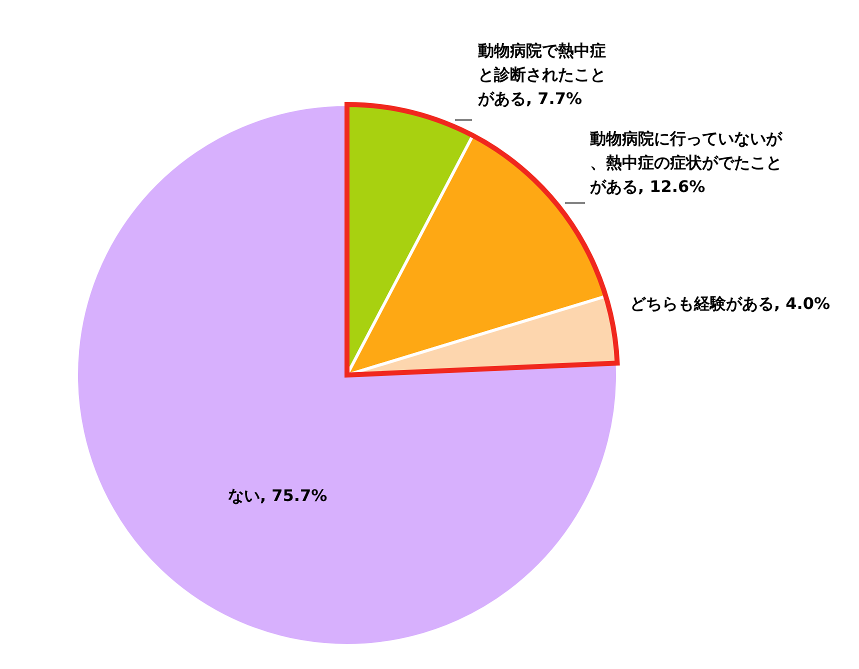 Image resolution: width=859 pixels, height=669 pixels. Describe the element at coordinates (541, 74) in the screenshot. I see `slice-label: 動物病院で熱中症と診断されたことがある, 7.7%` at that location.